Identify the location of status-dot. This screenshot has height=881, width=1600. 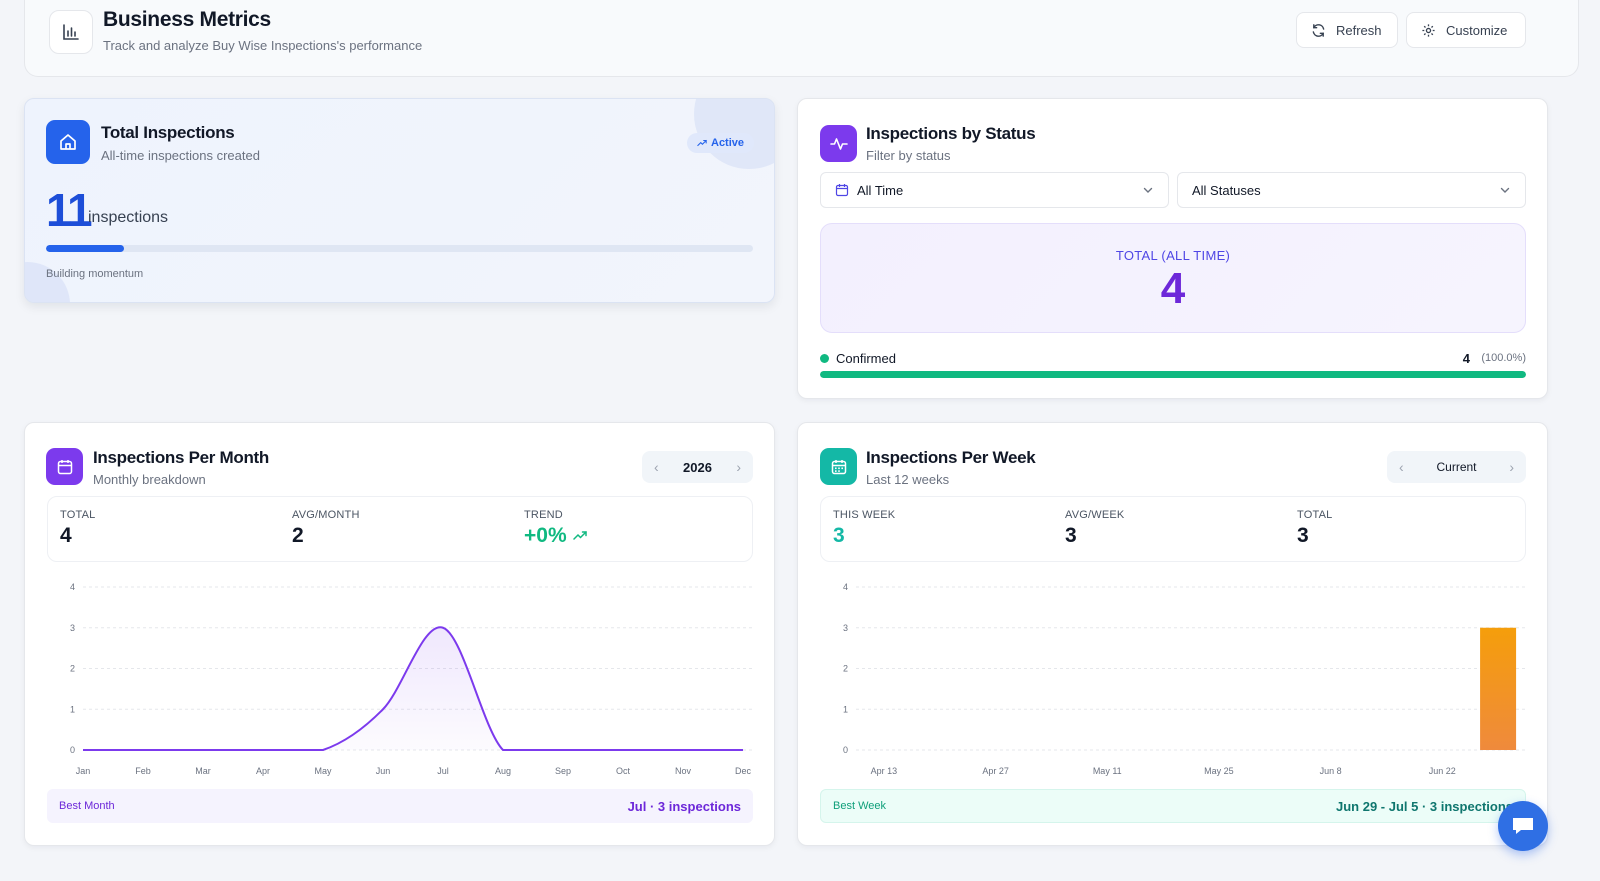
(824, 358).